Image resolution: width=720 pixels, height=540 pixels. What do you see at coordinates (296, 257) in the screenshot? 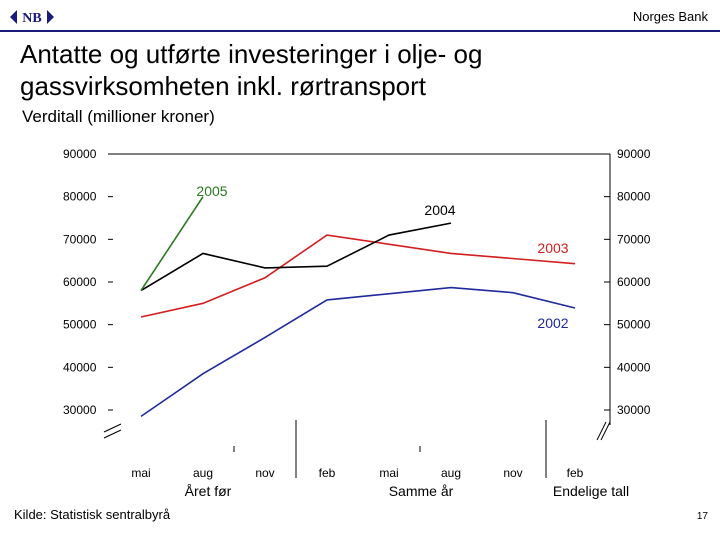
I see `series-line-2004` at bounding box center [296, 257].